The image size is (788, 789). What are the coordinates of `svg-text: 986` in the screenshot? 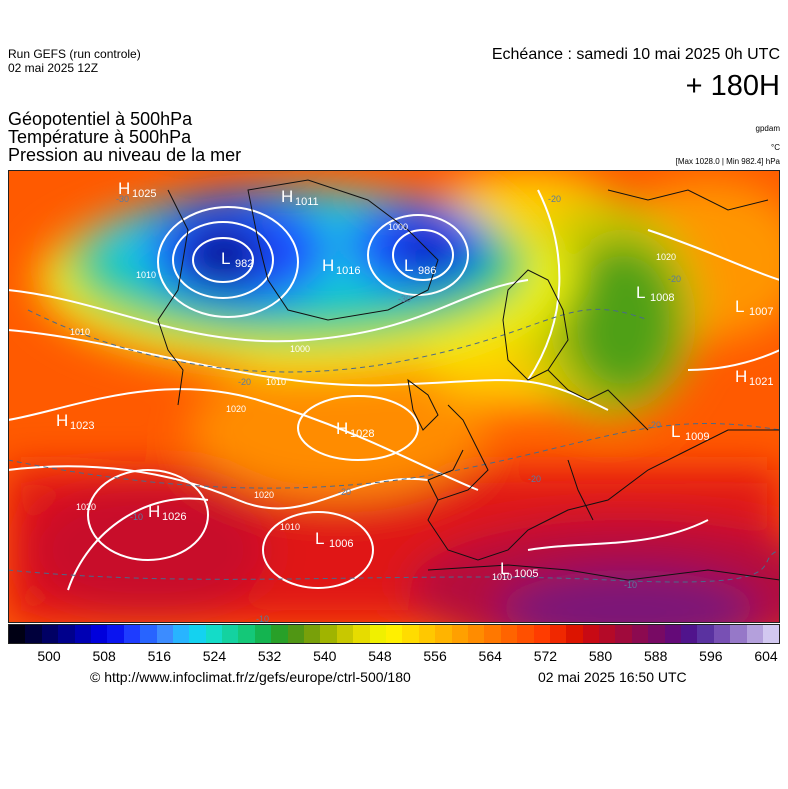 It's located at (427, 271).